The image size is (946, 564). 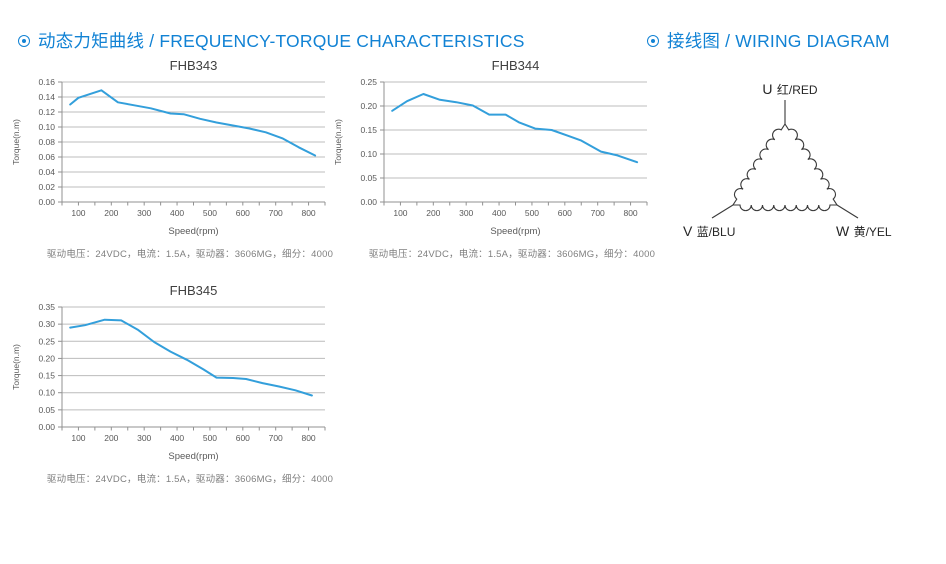 What do you see at coordinates (46, 142) in the screenshot?
I see `y-tick-label: 0.08` at bounding box center [46, 142].